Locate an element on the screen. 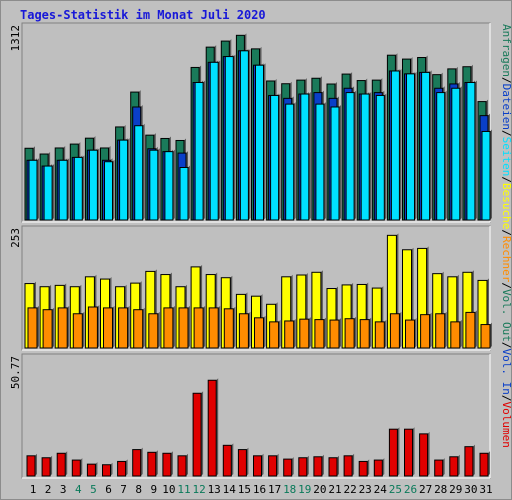 The height and width of the screenshot is (500, 512). x-tick-label-3: 3 is located at coordinates (63, 489).